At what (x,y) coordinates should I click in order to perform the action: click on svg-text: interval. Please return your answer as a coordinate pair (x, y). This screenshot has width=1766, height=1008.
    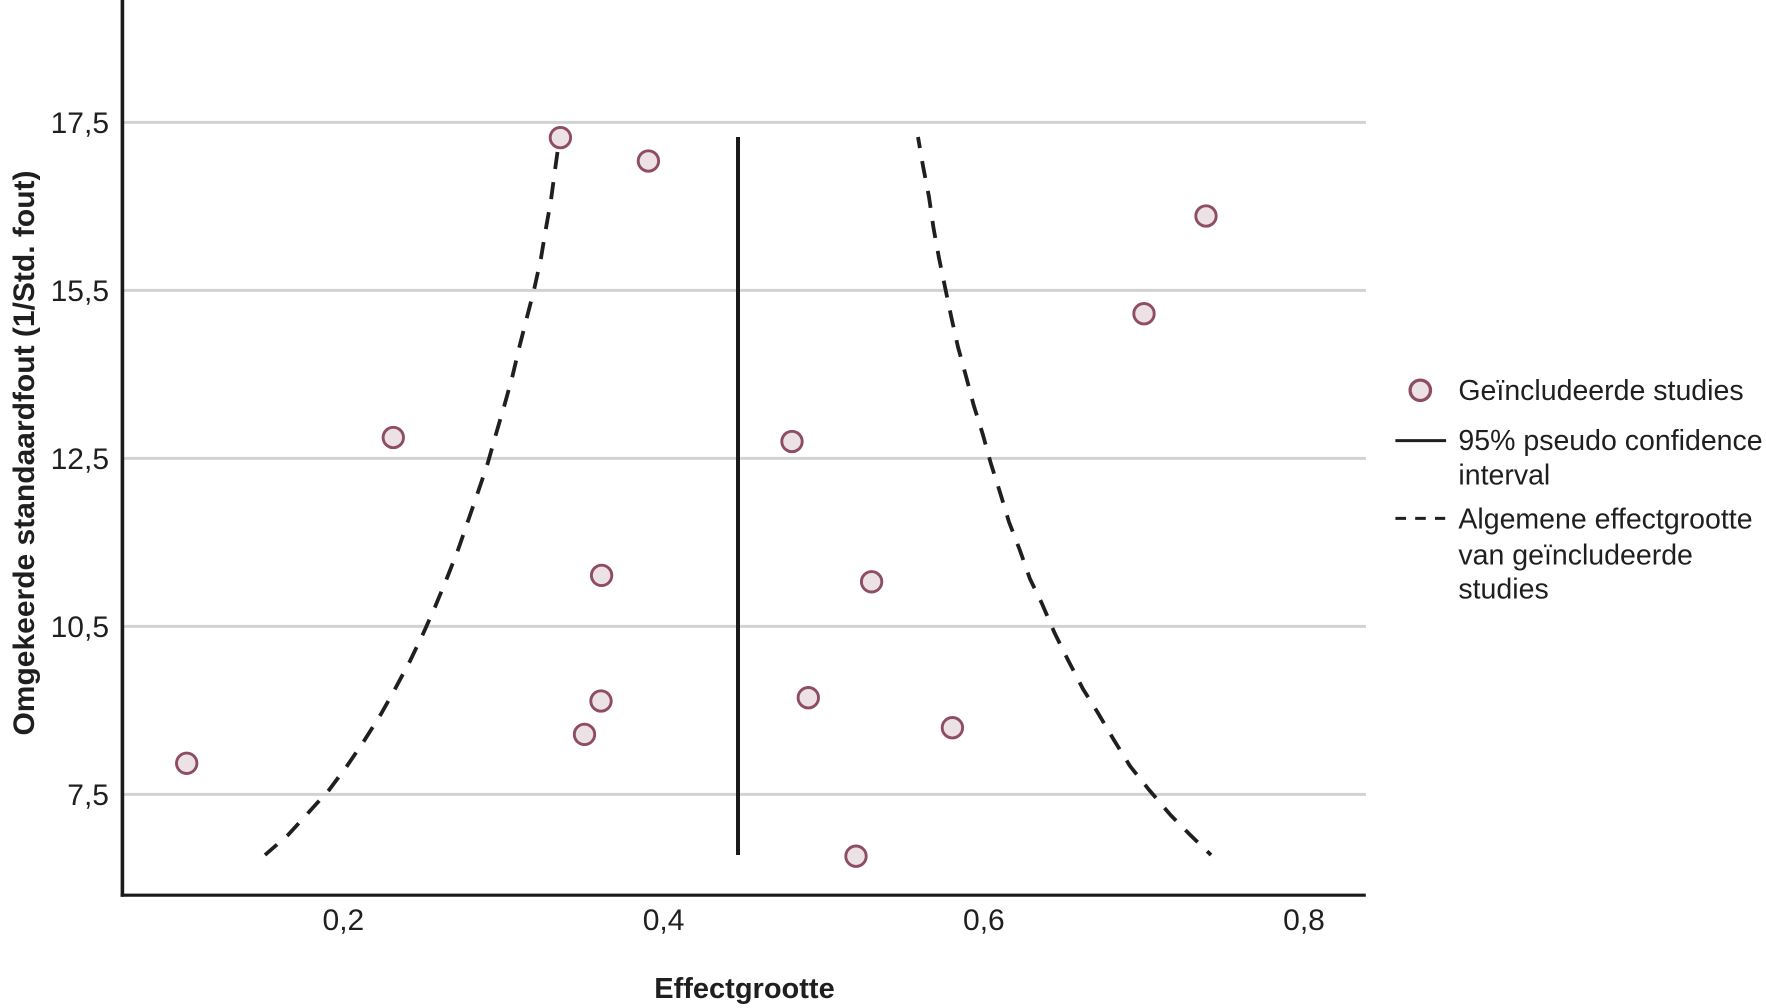
    Looking at the image, I should click on (1504, 476).